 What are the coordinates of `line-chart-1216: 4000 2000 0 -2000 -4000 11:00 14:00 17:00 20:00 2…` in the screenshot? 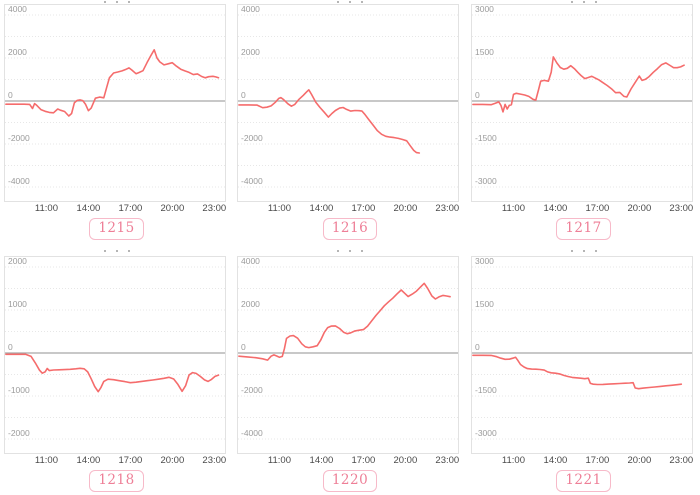 It's located at (348, 109).